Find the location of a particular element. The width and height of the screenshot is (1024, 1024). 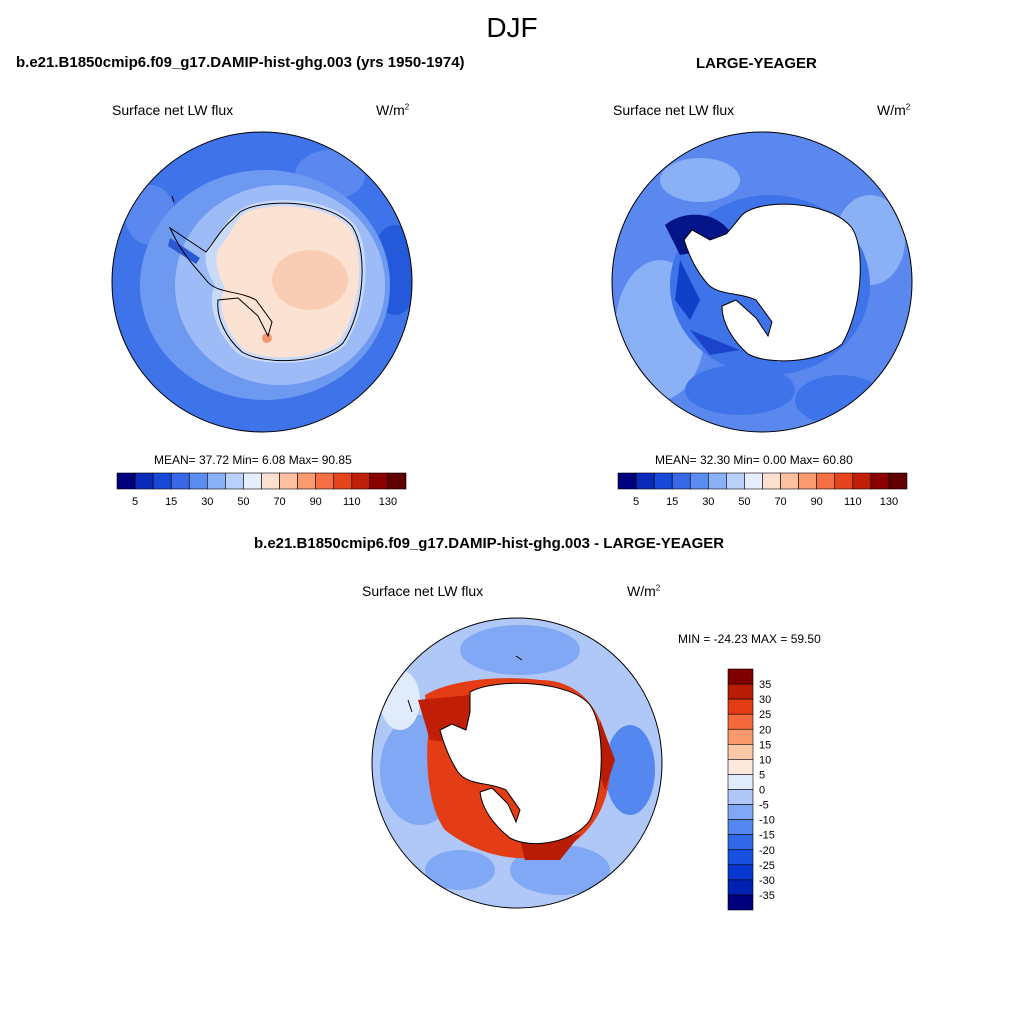

colorbar-2-tick-label: 30 is located at coordinates (708, 502).